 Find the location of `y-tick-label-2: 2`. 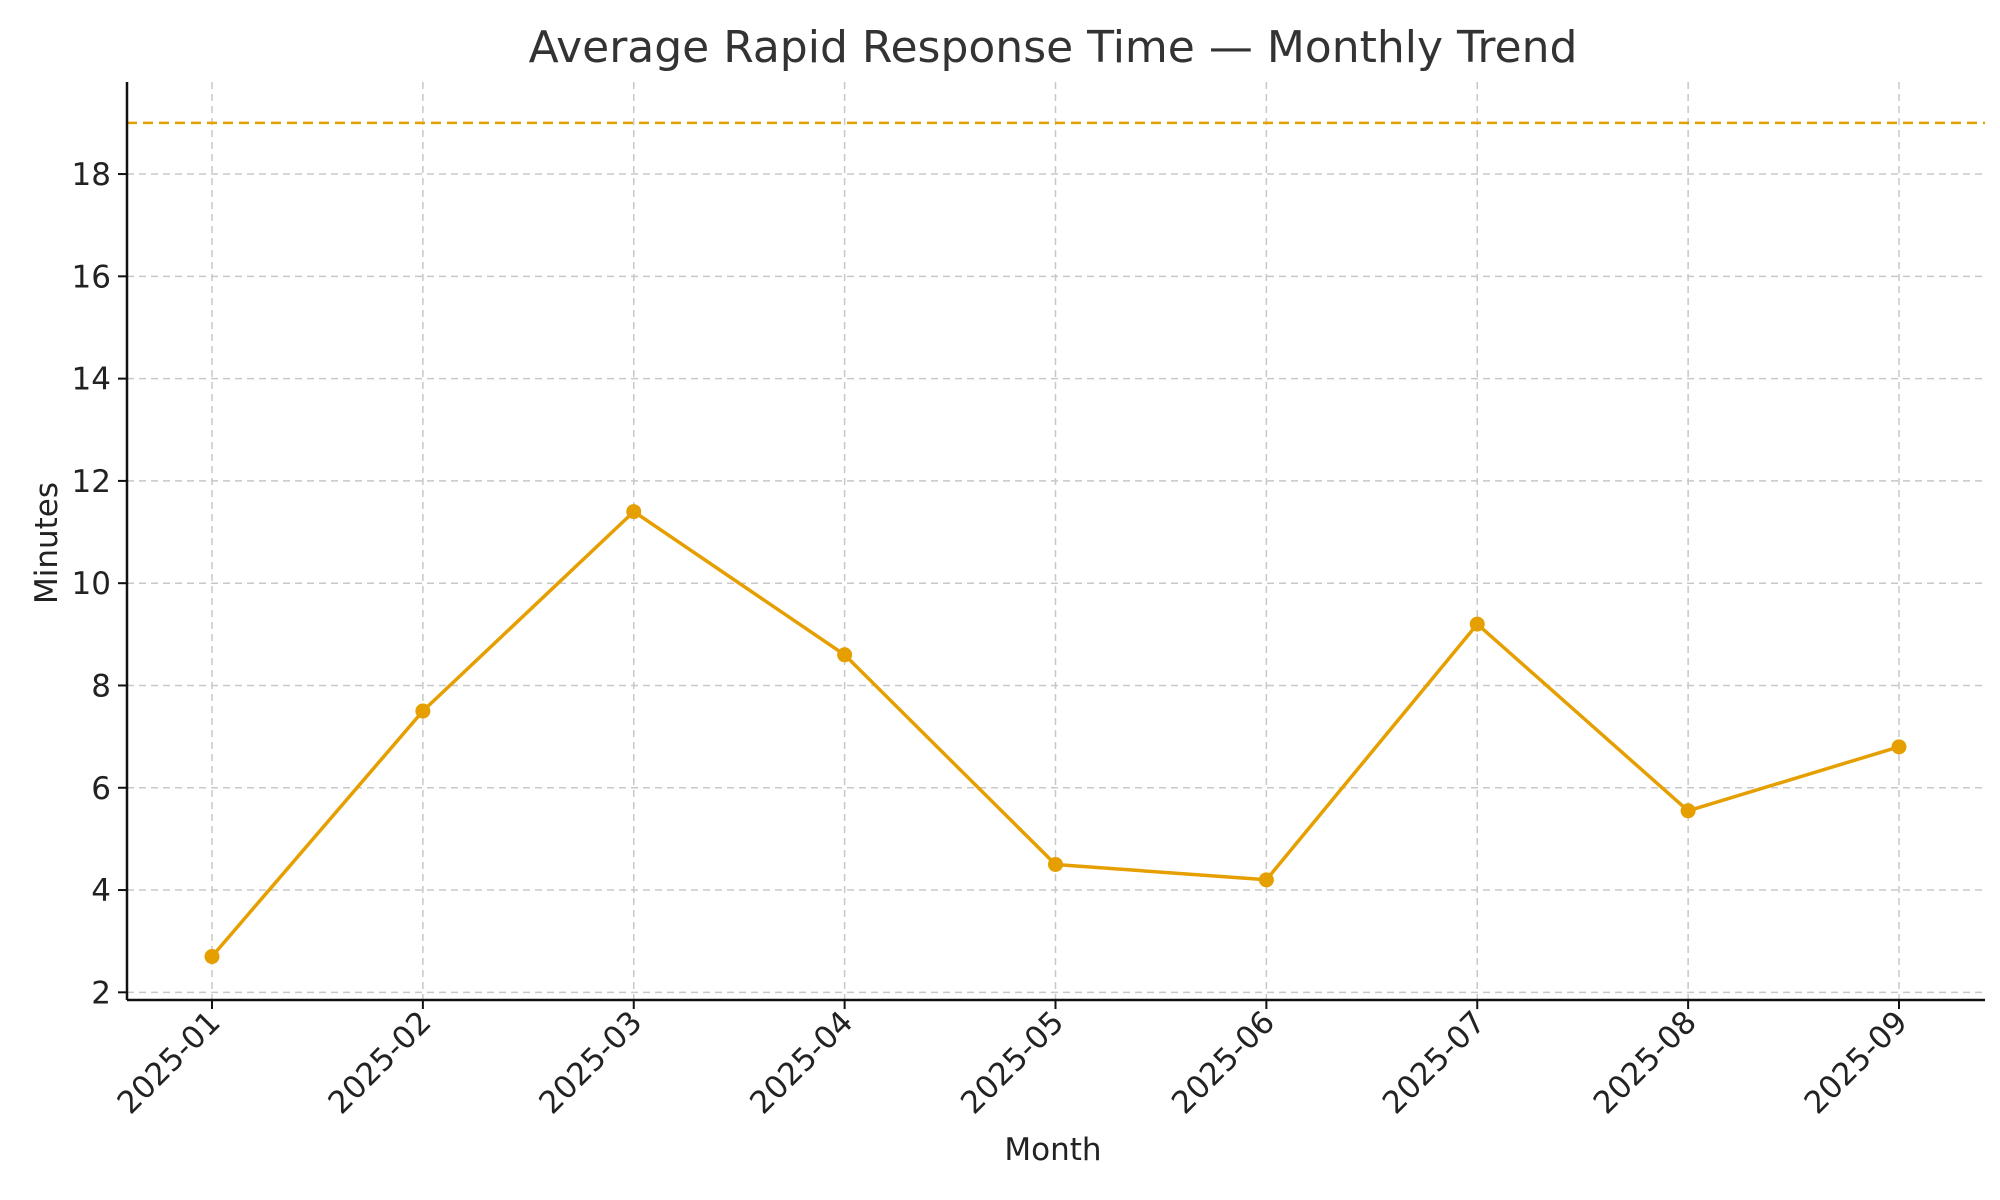

y-tick-label-2: 2 is located at coordinates (101, 993).